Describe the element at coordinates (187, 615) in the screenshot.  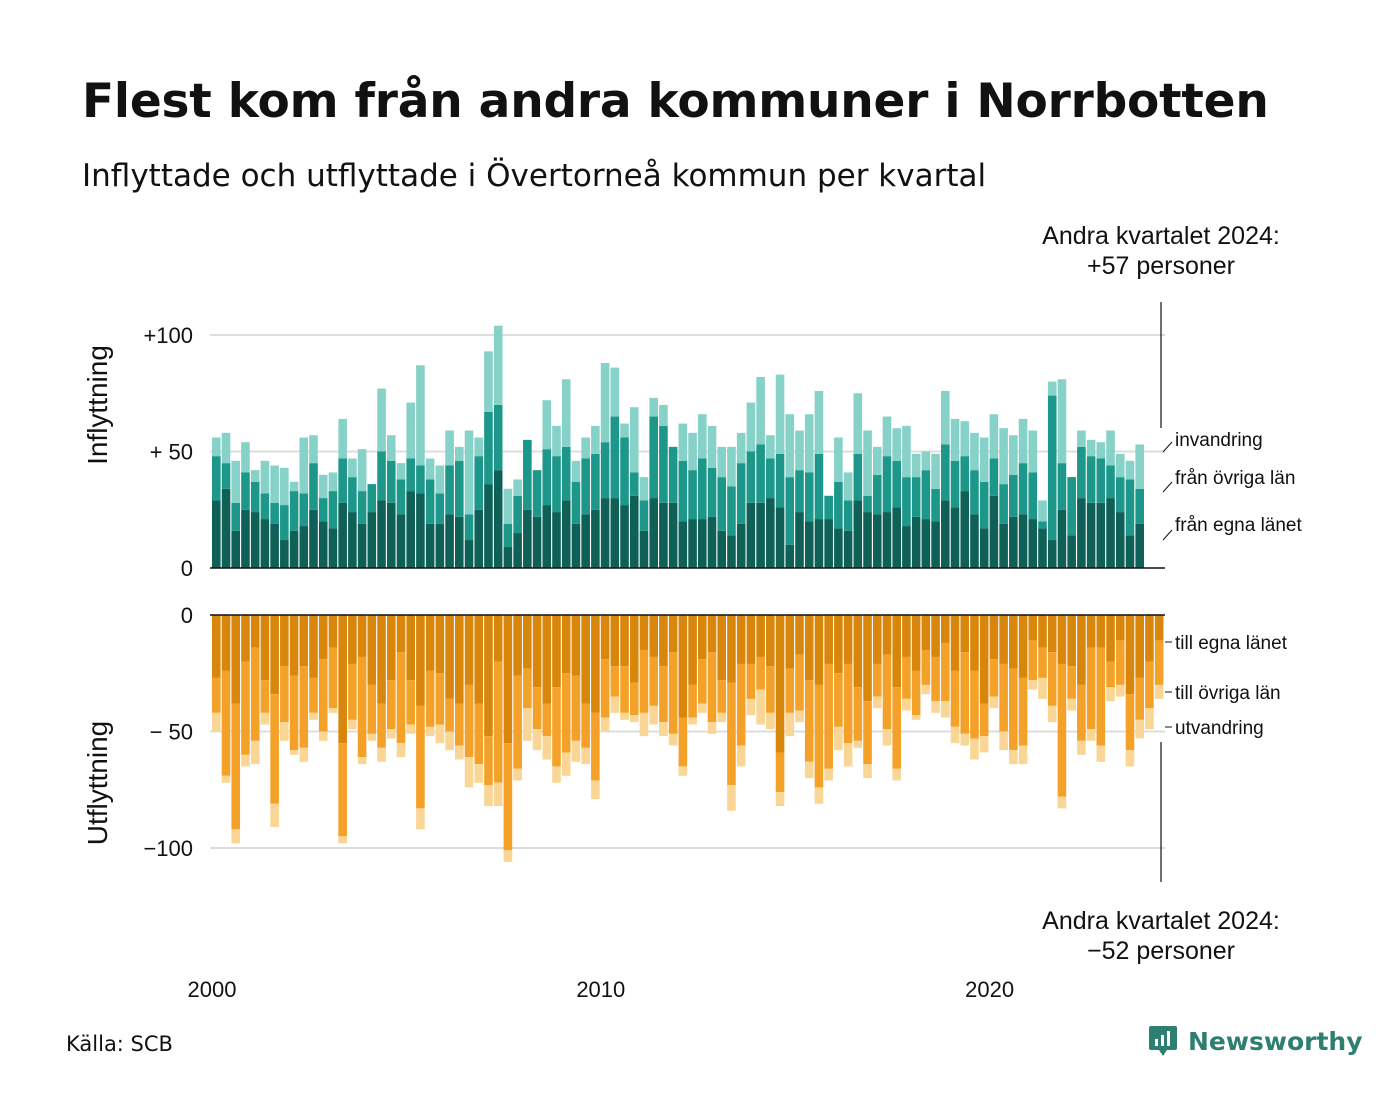
I see `out-ytick-label: 0` at that location.